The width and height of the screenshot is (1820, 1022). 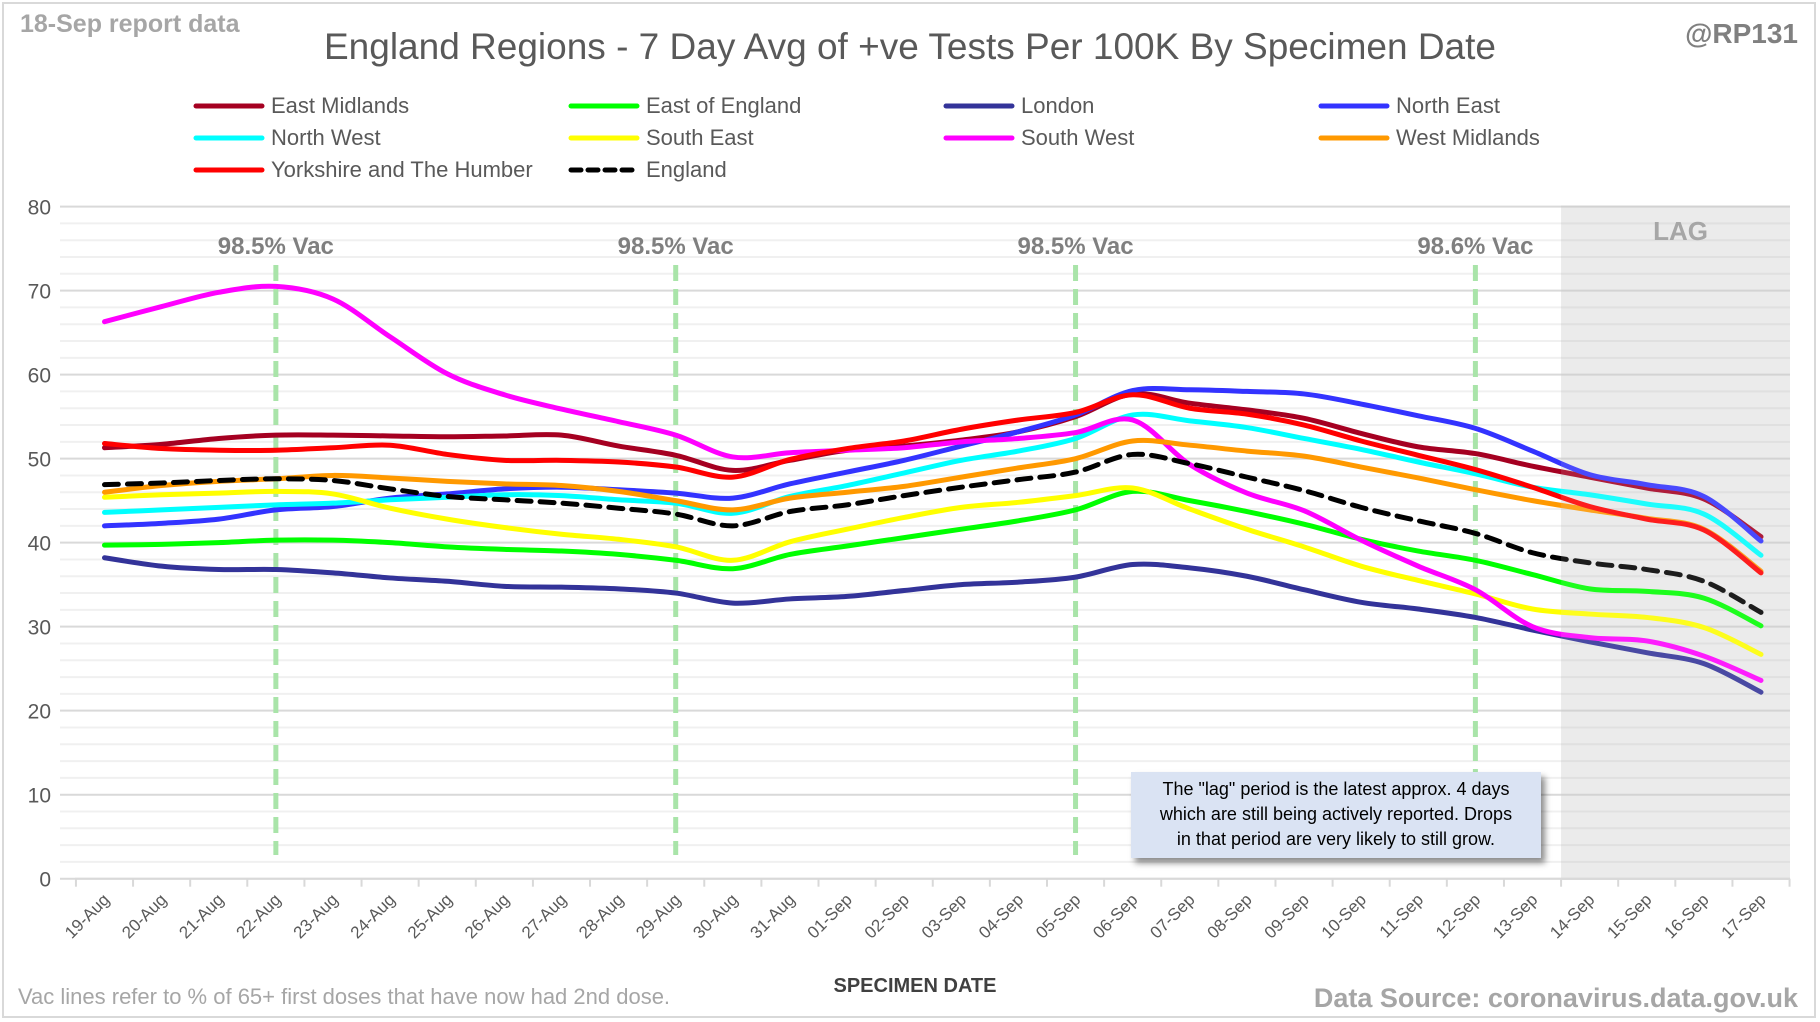 I want to click on legend-label: East of England, so click(x=724, y=105).